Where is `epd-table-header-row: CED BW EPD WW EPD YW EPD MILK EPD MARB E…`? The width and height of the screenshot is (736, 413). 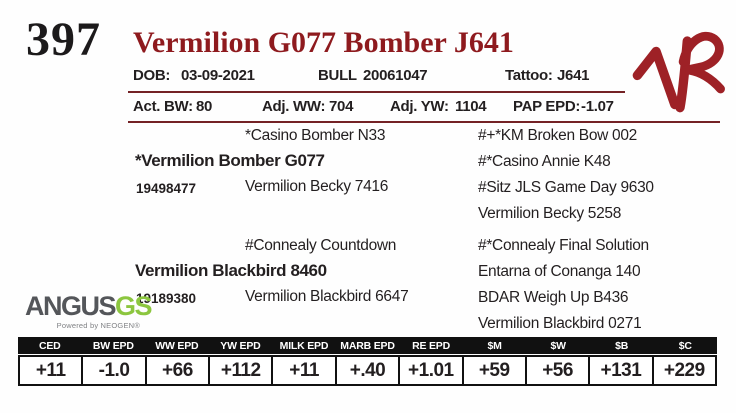
epd-table-header-row: CED BW EPD WW EPD YW EPD MILK EPD MARB E… is located at coordinates (367, 345).